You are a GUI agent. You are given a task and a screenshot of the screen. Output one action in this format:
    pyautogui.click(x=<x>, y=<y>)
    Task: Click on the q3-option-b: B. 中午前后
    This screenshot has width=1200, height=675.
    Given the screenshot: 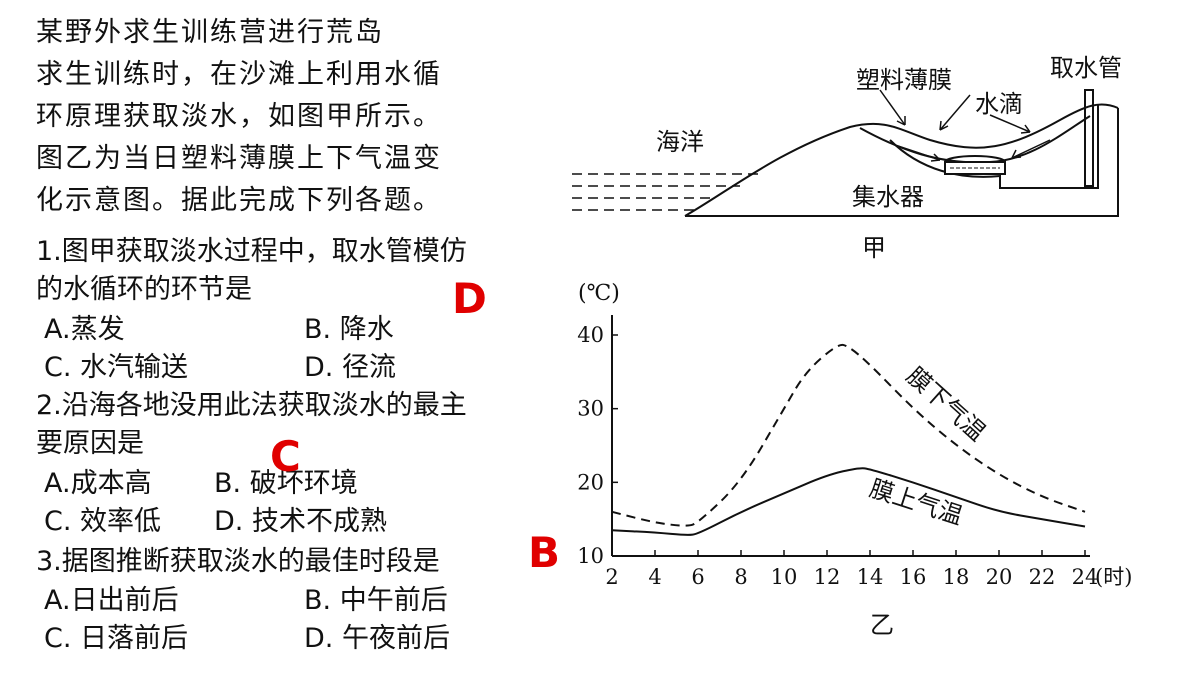 What is the action you would take?
    pyautogui.click(x=376, y=600)
    